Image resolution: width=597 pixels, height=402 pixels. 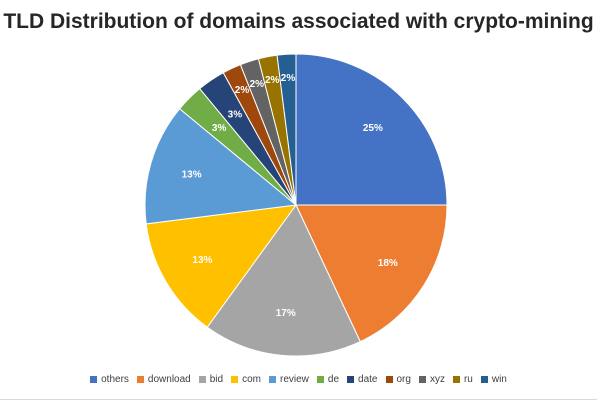 What do you see at coordinates (242, 90) in the screenshot?
I see `data-label-org: 2%` at bounding box center [242, 90].